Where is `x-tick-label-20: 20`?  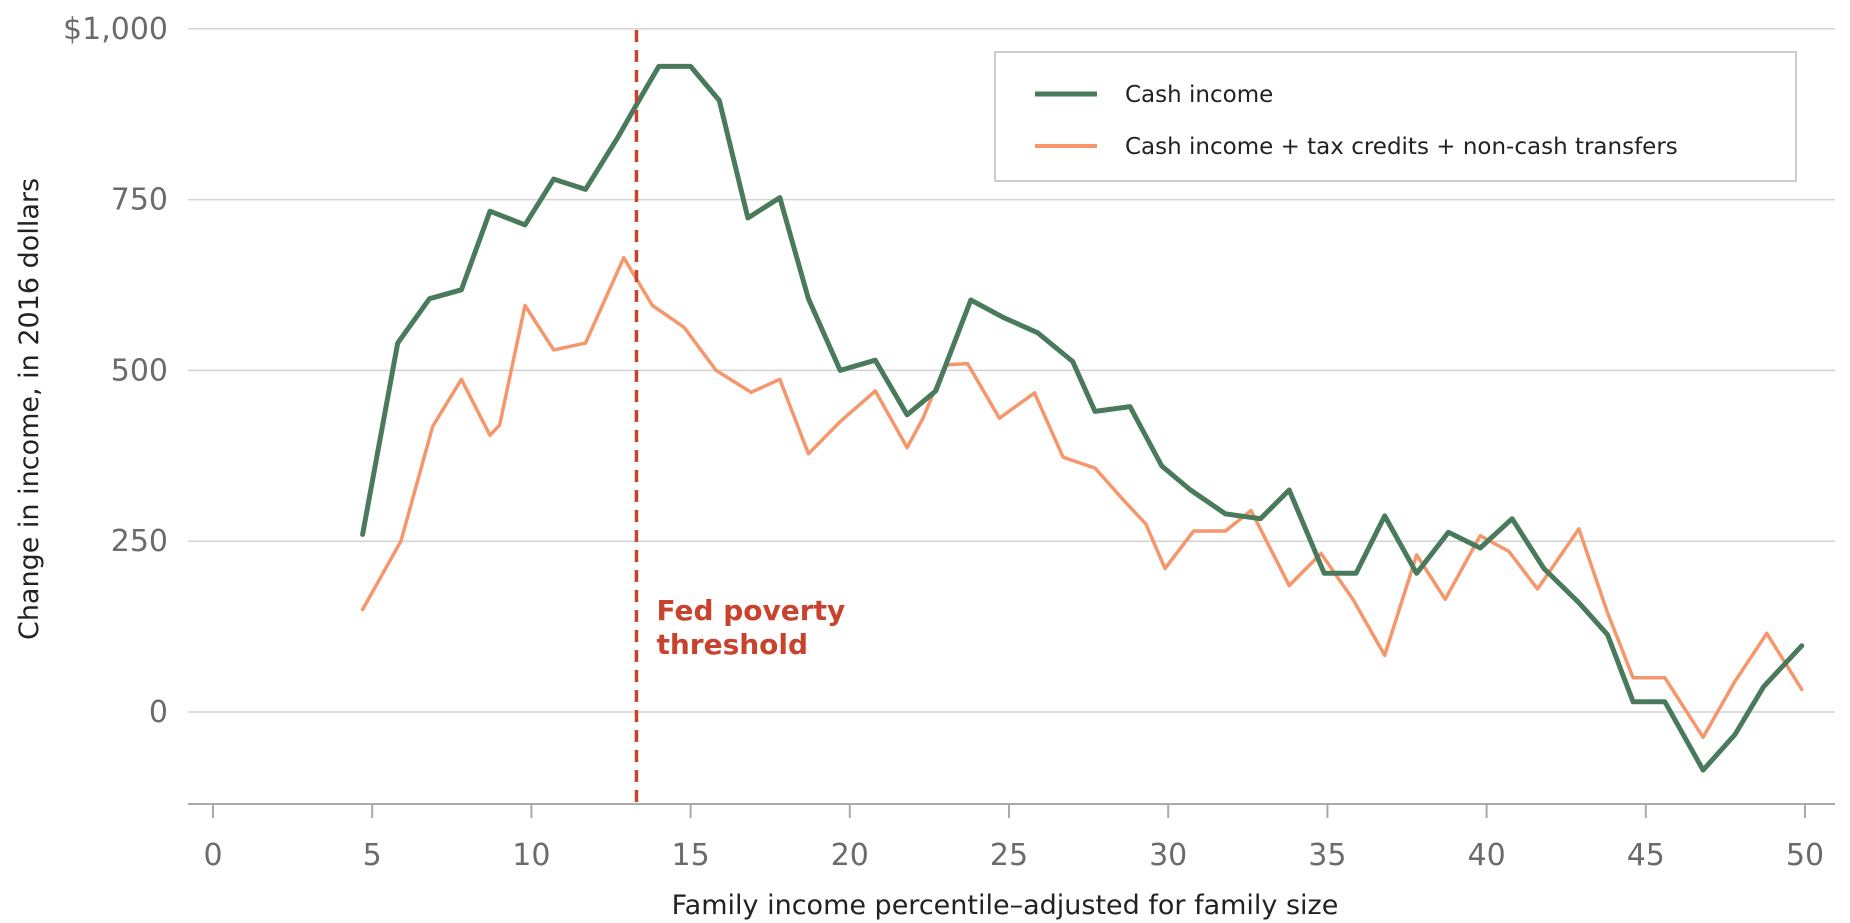 x-tick-label-20: 20 is located at coordinates (850, 855).